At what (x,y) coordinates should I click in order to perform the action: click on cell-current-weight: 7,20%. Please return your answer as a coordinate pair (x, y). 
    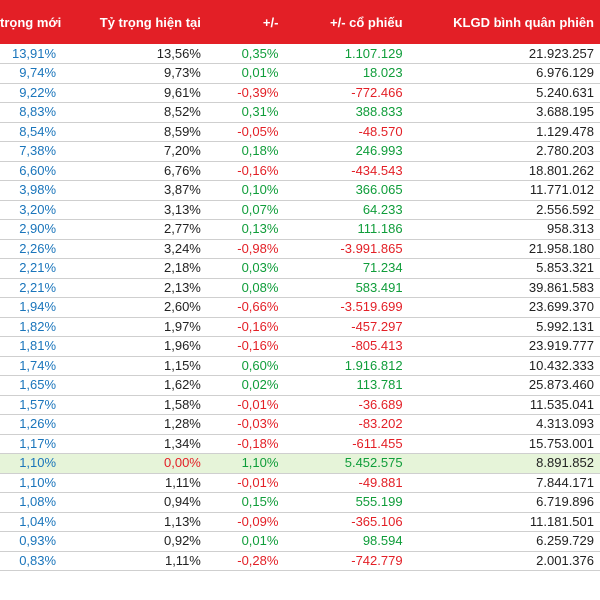
    Looking at the image, I should click on (182, 151).